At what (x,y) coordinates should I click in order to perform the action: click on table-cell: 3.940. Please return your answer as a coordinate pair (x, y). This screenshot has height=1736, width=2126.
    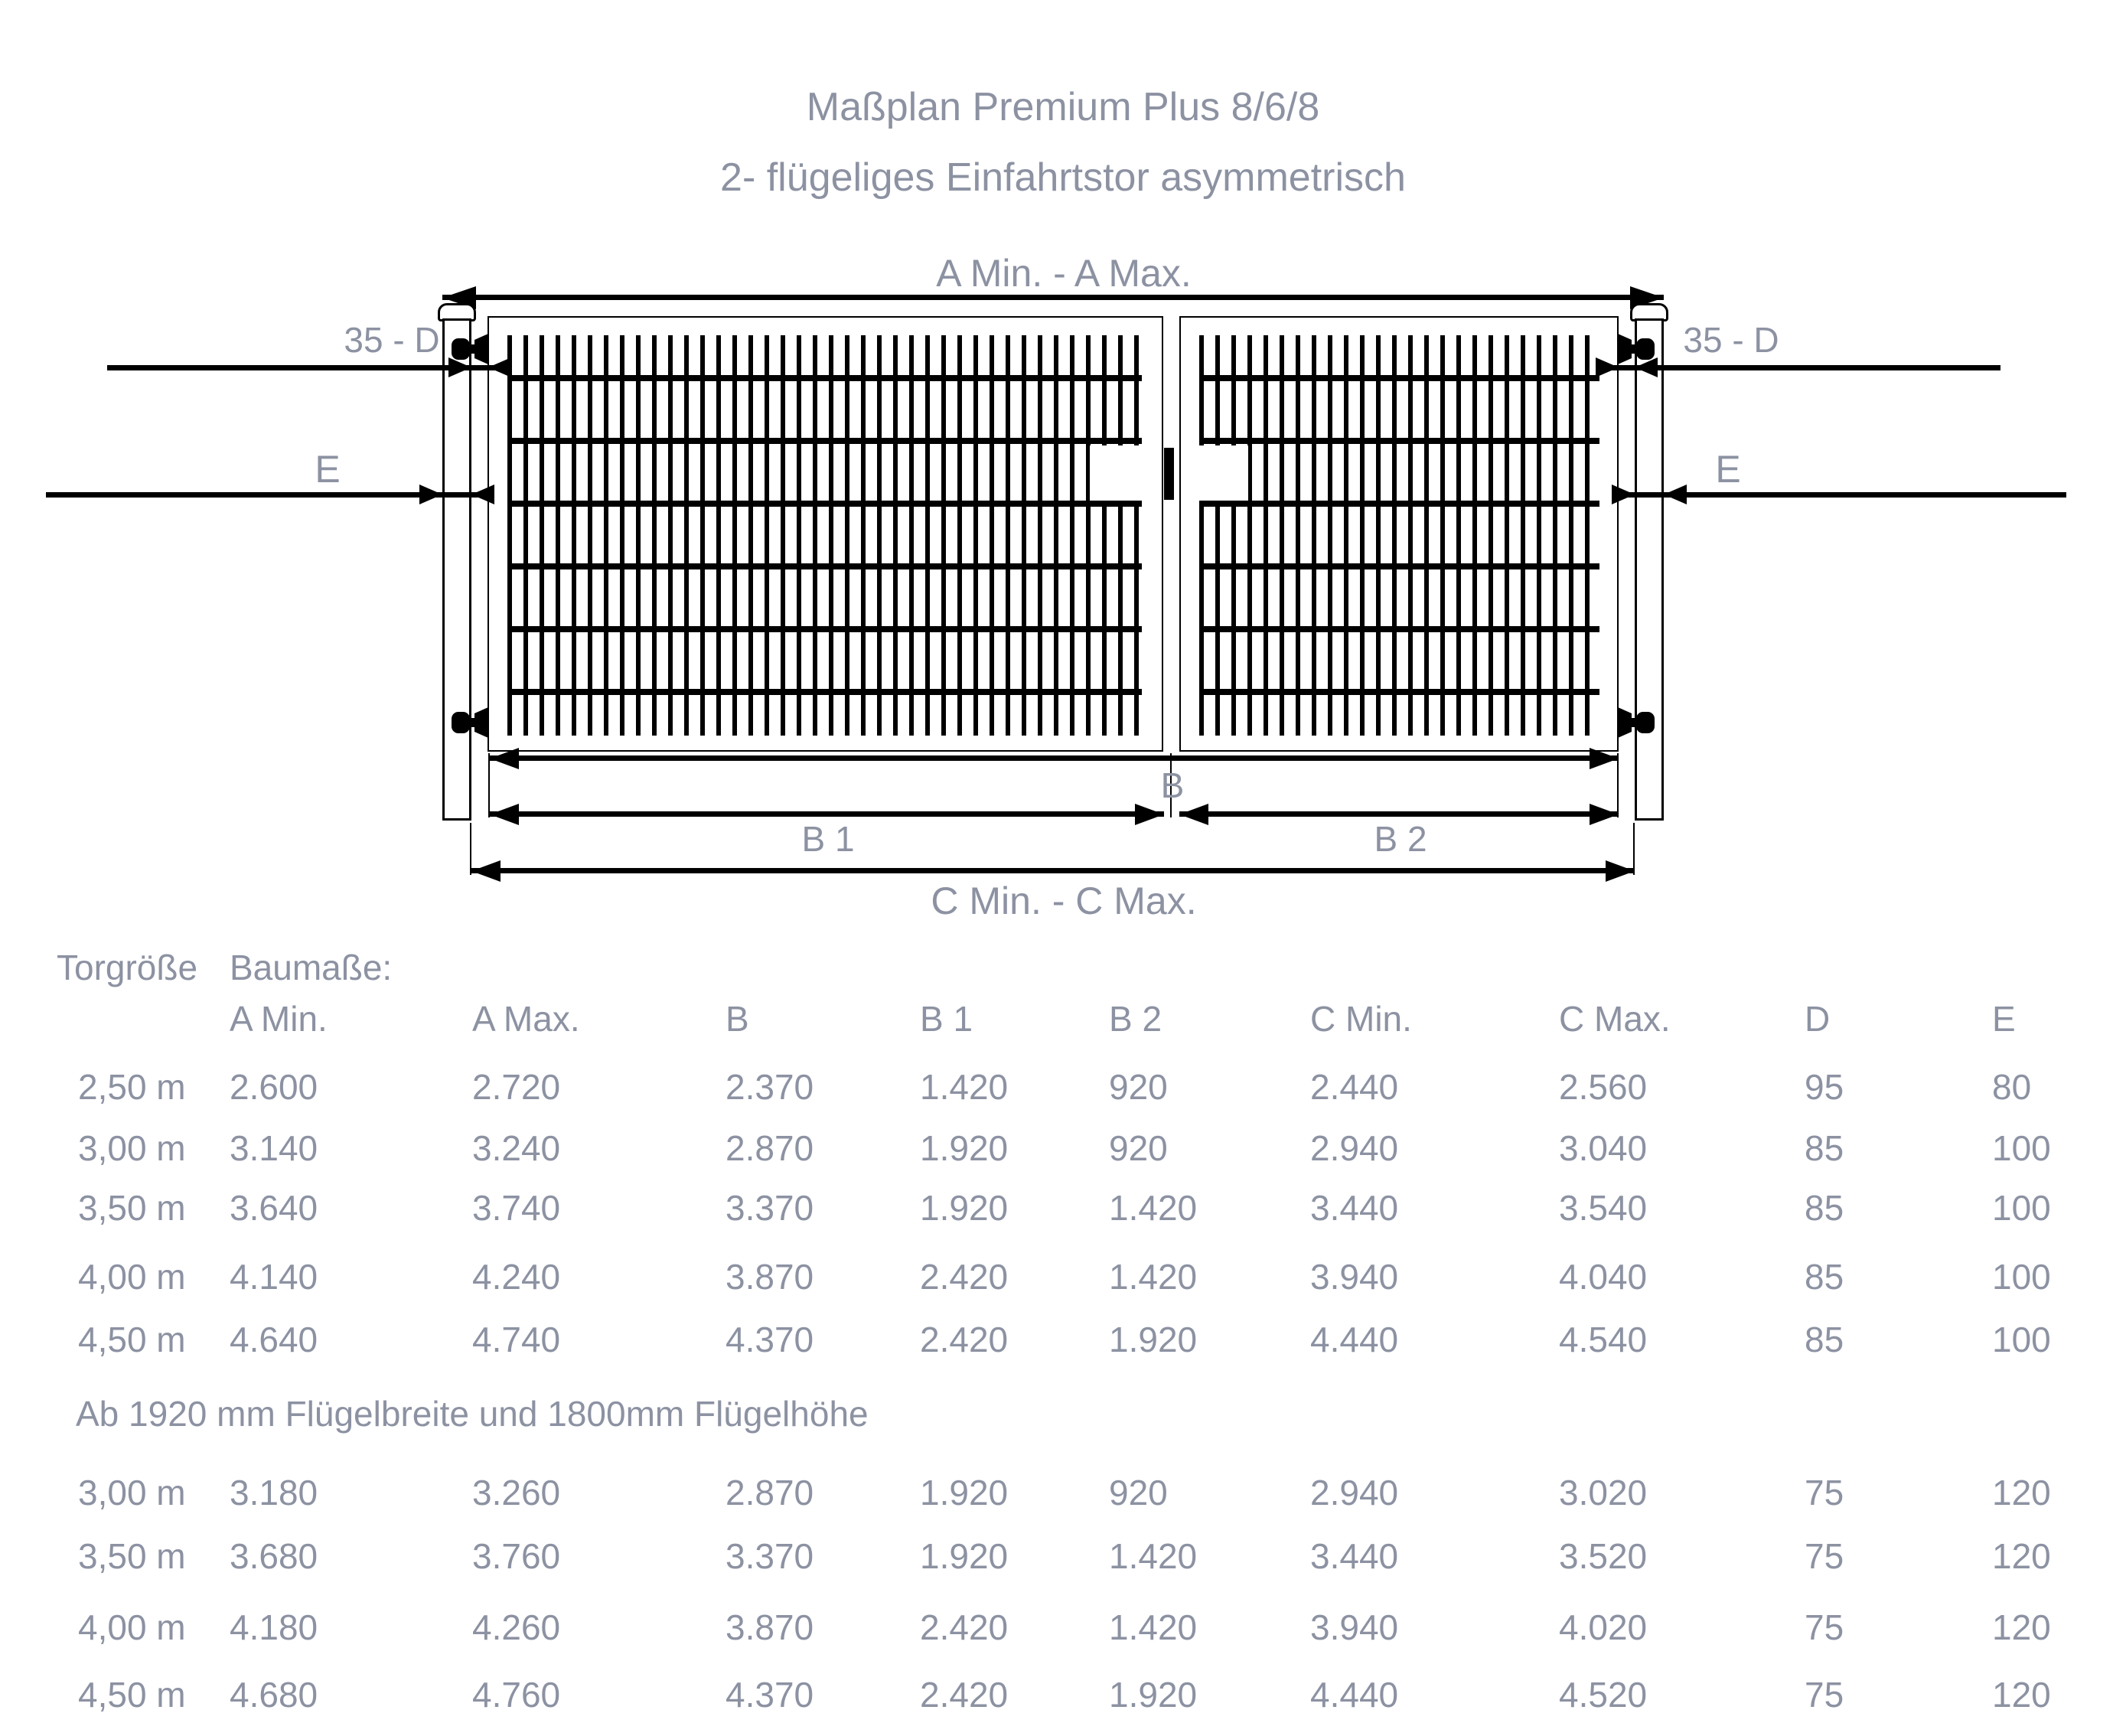
    Looking at the image, I should click on (1355, 1277).